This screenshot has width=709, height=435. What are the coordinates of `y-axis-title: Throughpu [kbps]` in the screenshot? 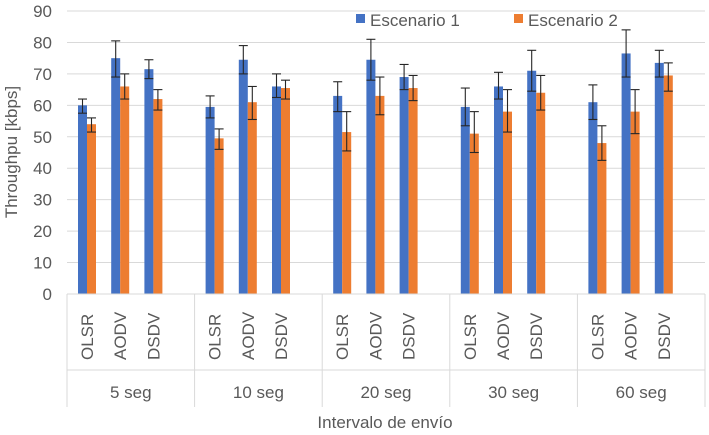 It's located at (11, 152).